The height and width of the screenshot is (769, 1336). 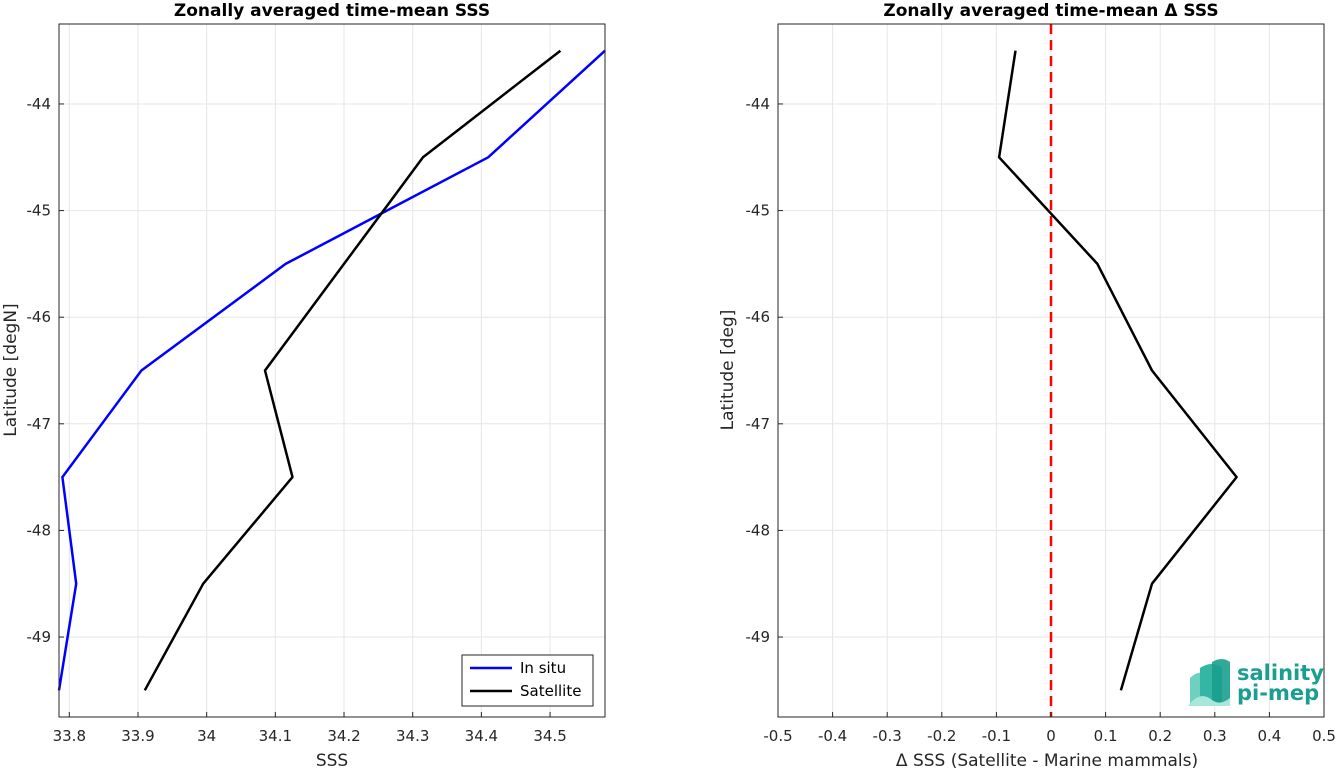 I want to click on legend-box, so click(x=527, y=680).